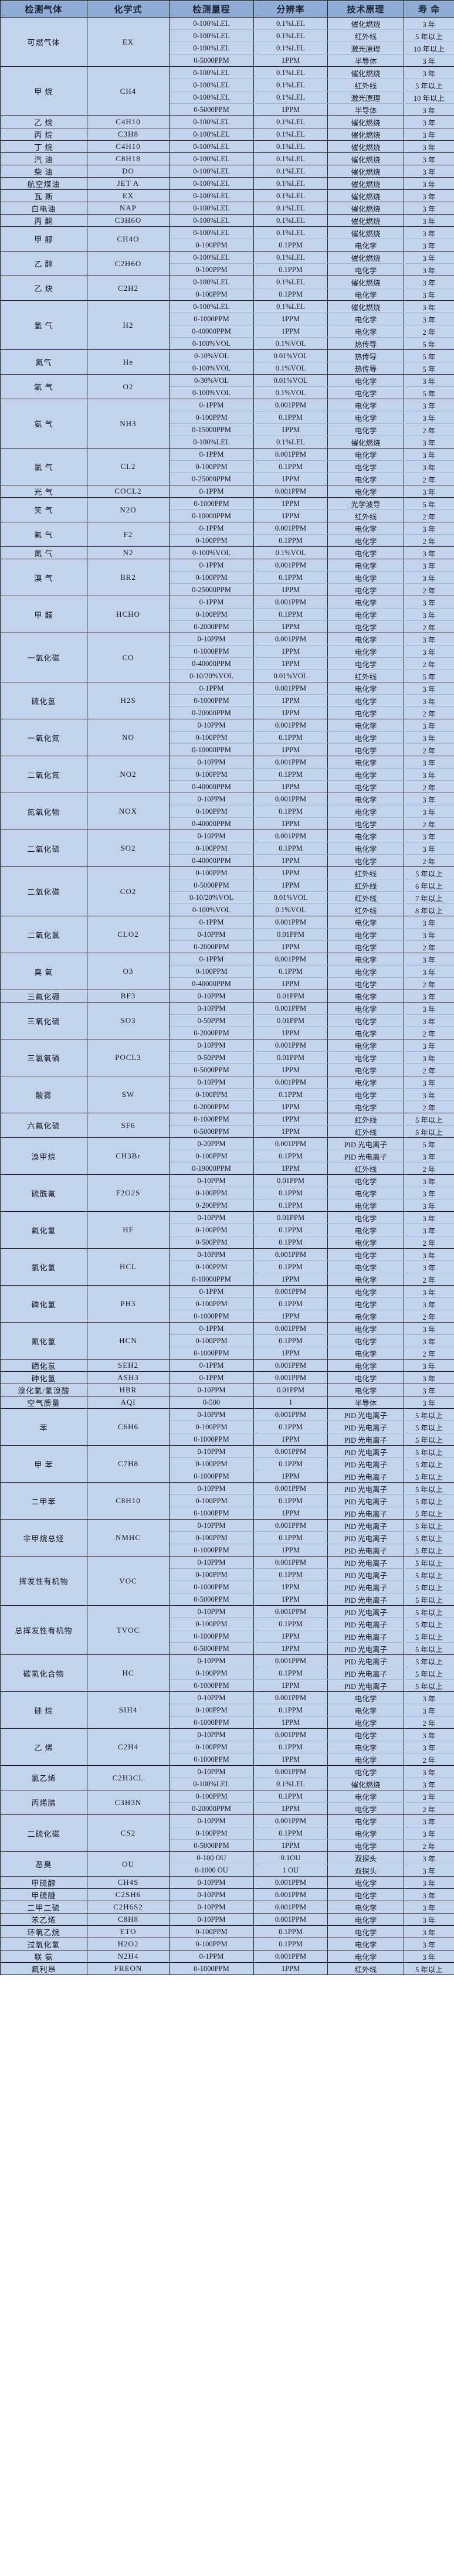 The width and height of the screenshot is (454, 2576). Describe the element at coordinates (290, 381) in the screenshot. I see `cell-resolution: 0.01%VOL` at that location.